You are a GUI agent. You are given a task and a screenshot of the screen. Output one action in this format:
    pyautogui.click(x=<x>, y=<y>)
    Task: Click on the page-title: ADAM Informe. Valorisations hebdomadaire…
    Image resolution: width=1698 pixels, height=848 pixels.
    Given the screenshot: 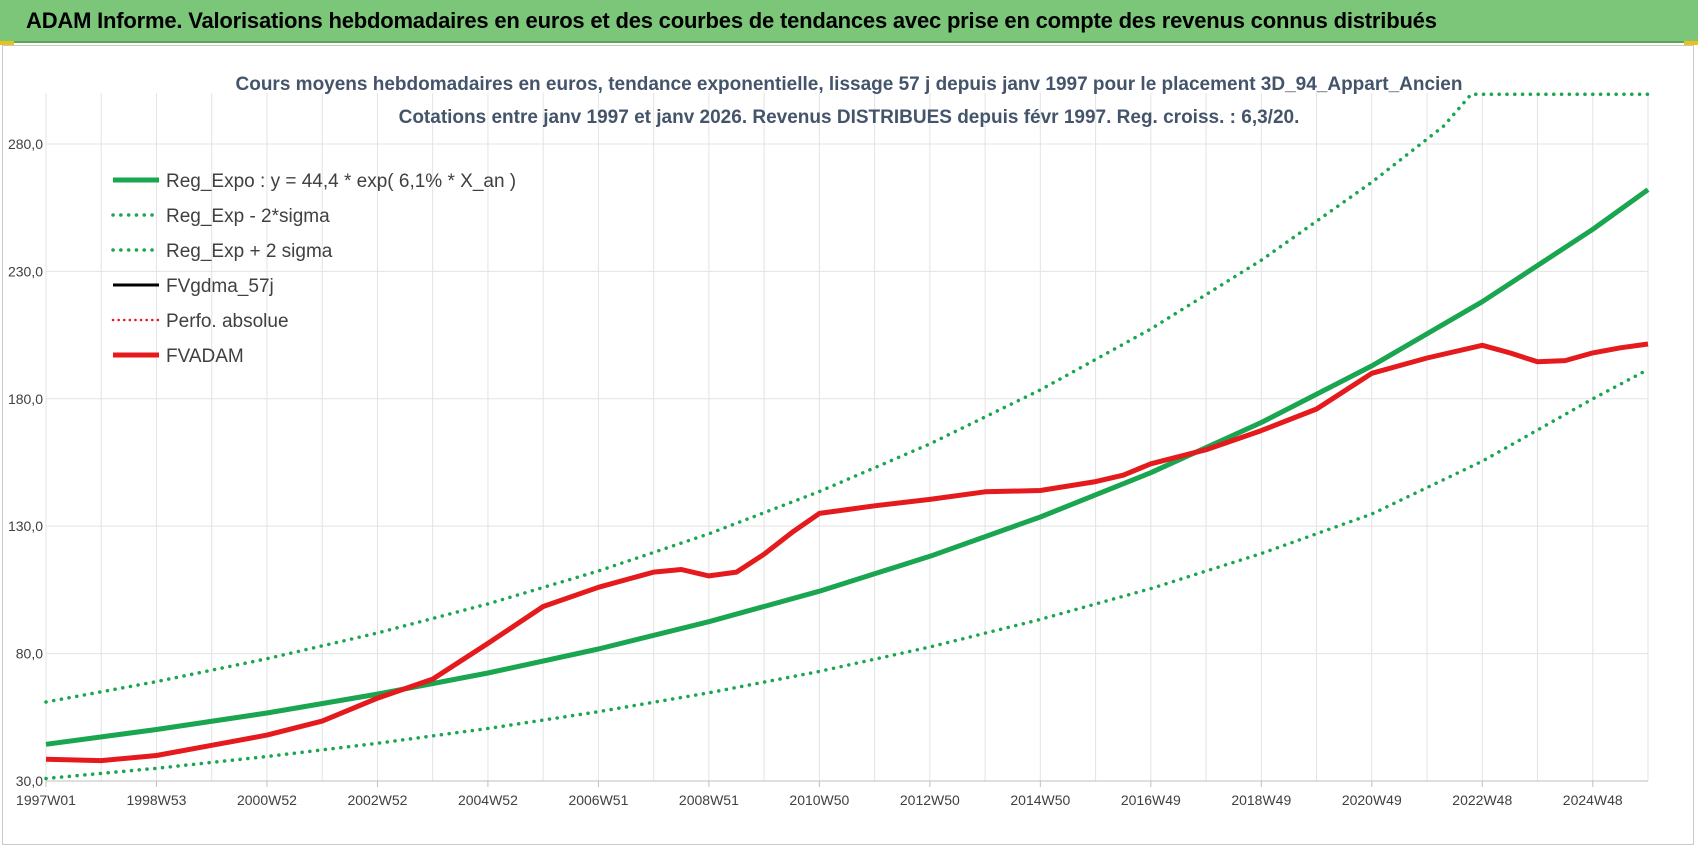 What is the action you would take?
    pyautogui.click(x=731, y=20)
    